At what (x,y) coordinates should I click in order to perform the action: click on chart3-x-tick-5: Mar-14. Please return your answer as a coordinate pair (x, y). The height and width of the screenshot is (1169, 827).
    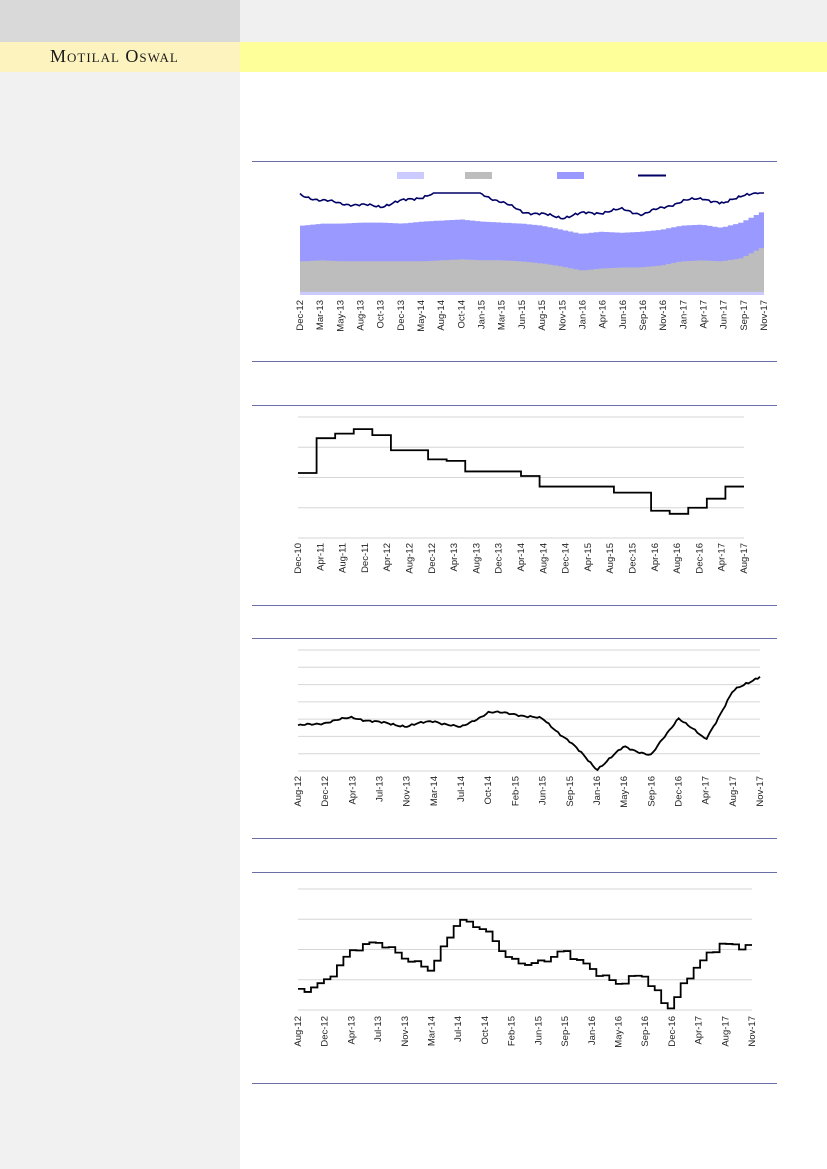
    Looking at the image, I should click on (434, 791).